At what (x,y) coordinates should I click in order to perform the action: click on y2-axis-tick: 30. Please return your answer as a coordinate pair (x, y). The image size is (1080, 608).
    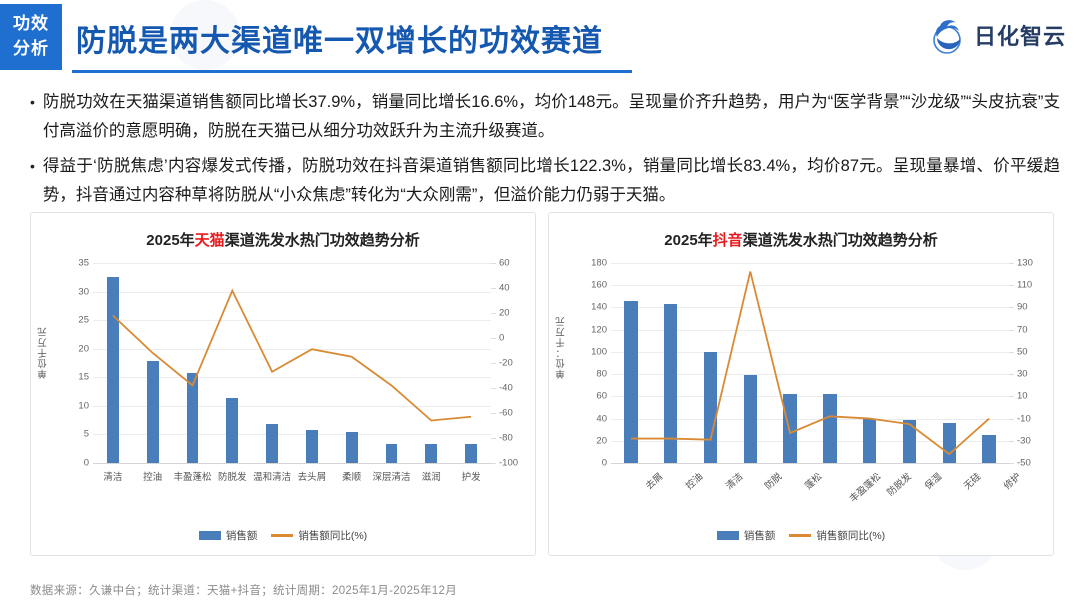
    Looking at the image, I should click on (1022, 374).